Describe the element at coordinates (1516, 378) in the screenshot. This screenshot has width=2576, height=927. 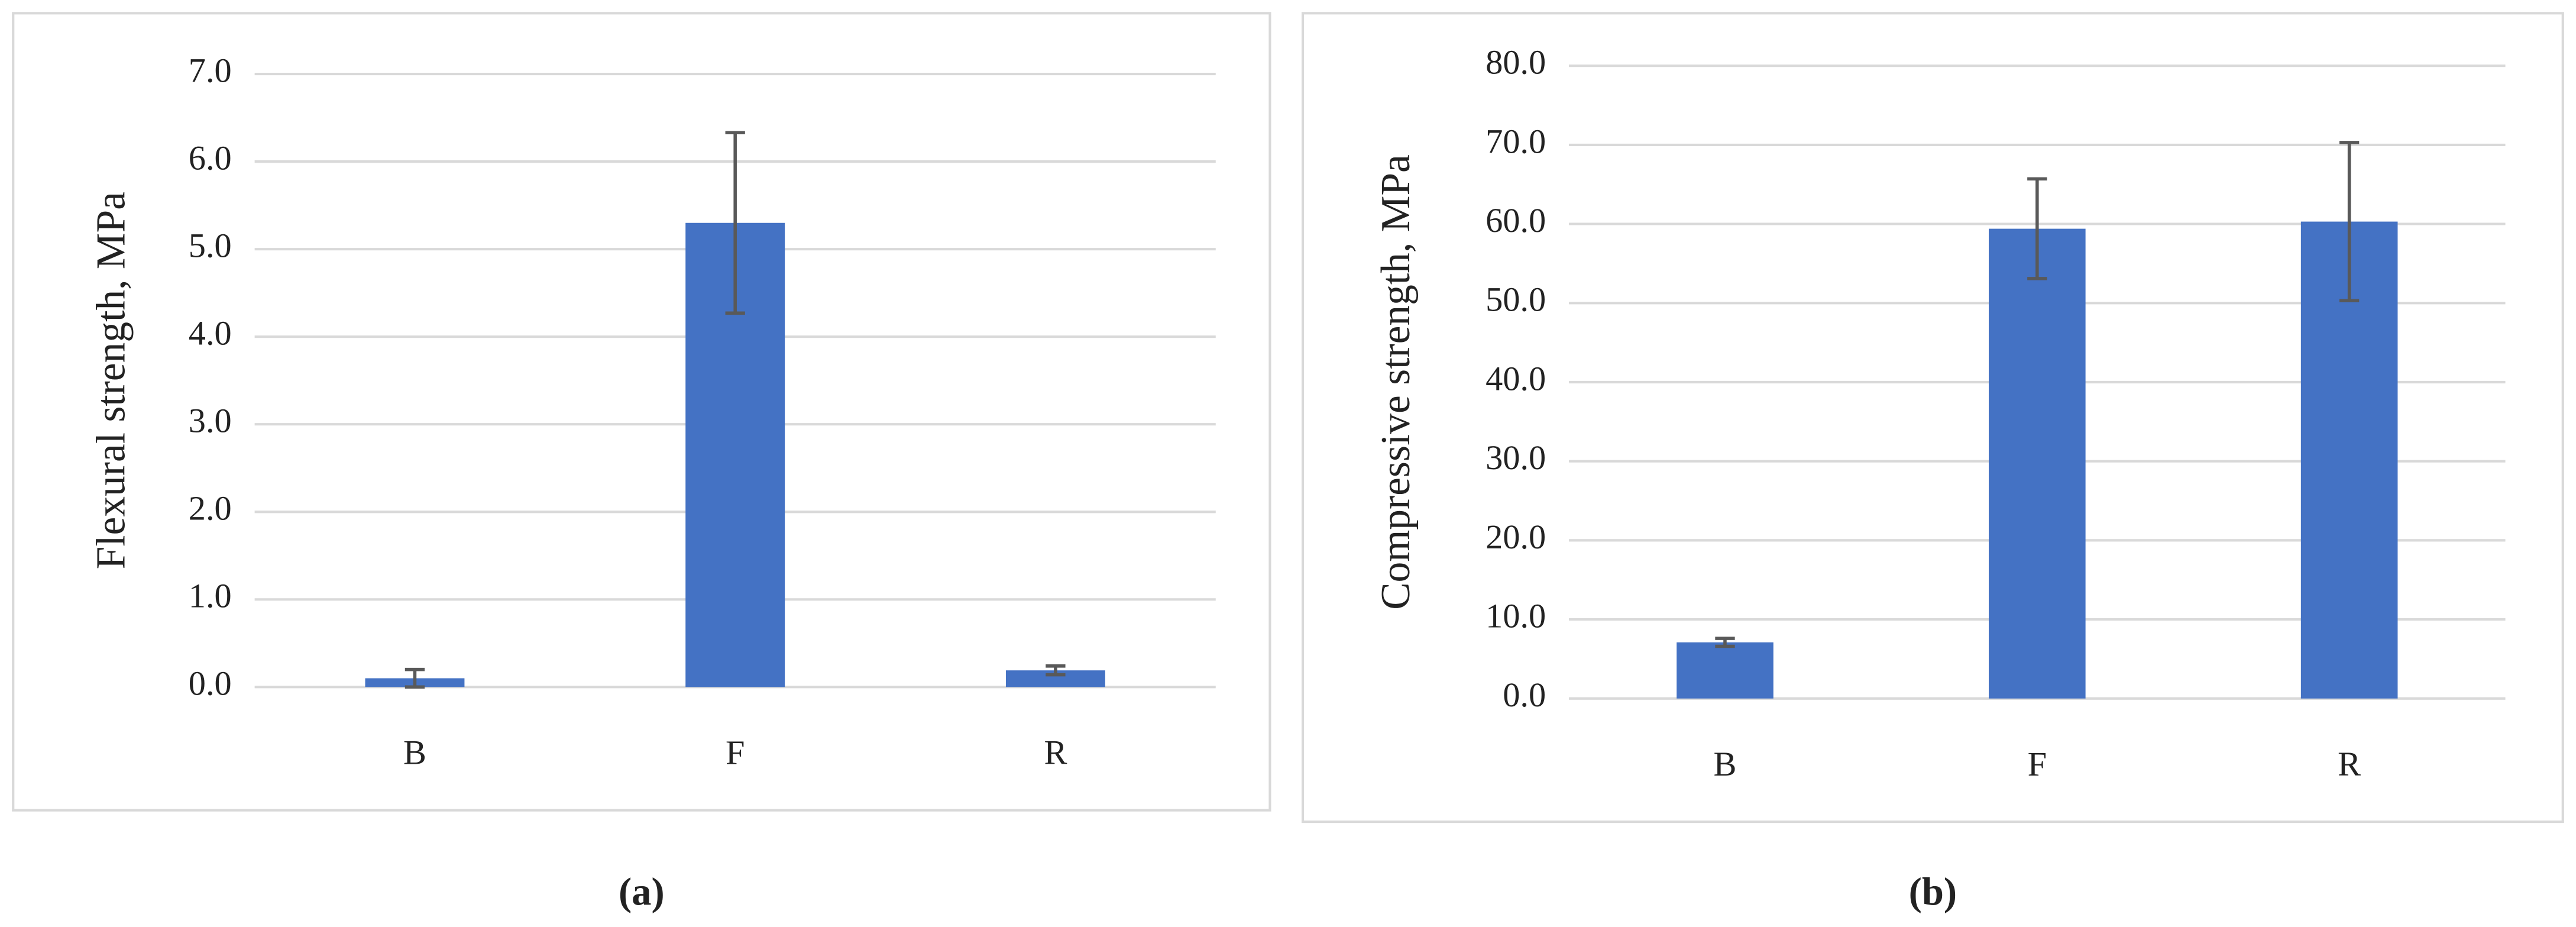
I see `y-tick-label: 40.0` at that location.